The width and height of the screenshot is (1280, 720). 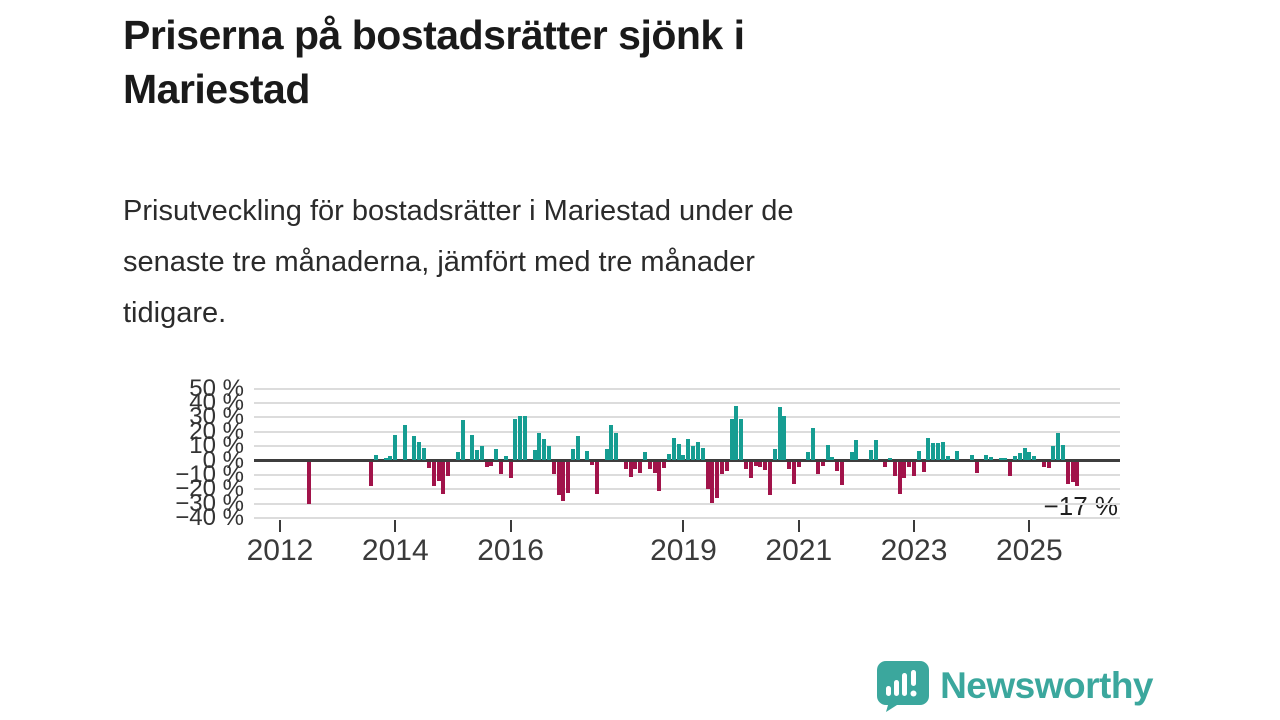 What do you see at coordinates (175, 313) in the screenshot?
I see `chart-subtitle-line-3: tidigare.` at bounding box center [175, 313].